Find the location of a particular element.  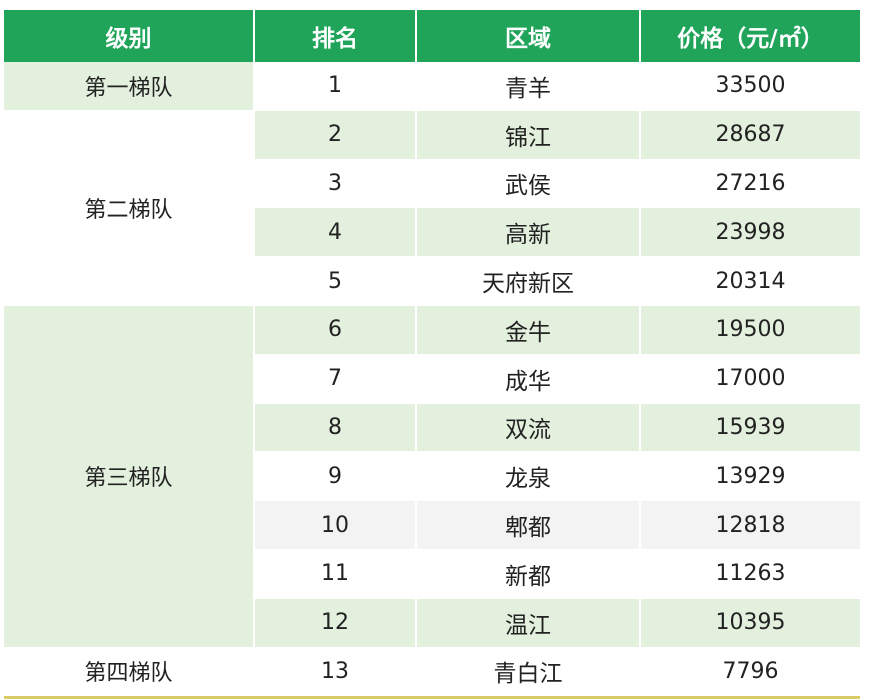

price-cell: 20314 is located at coordinates (750, 281).